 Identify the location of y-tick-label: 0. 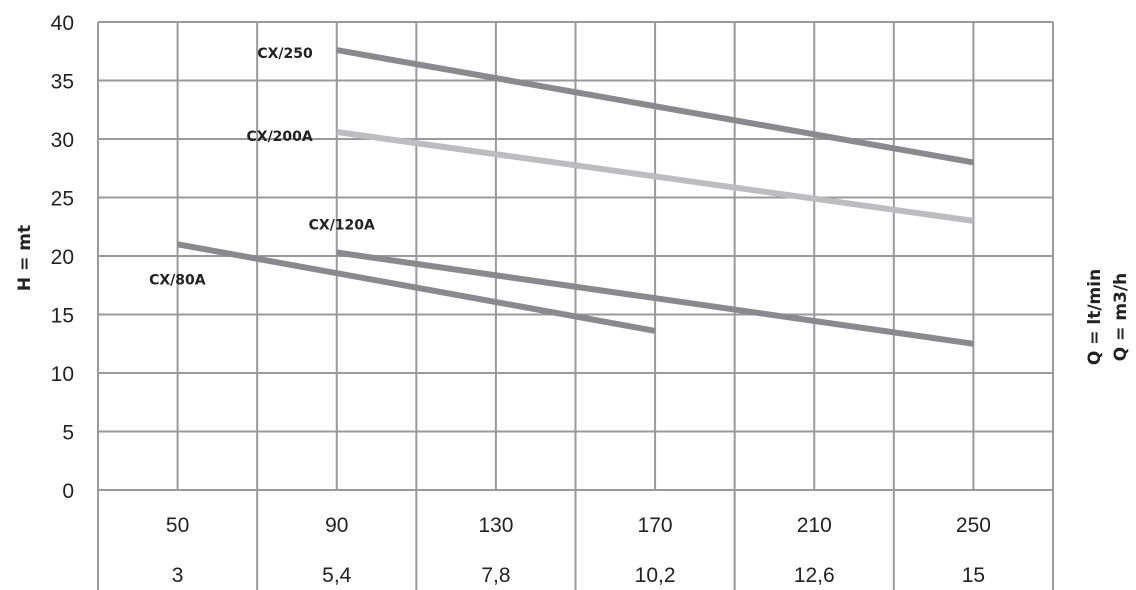
(68, 491).